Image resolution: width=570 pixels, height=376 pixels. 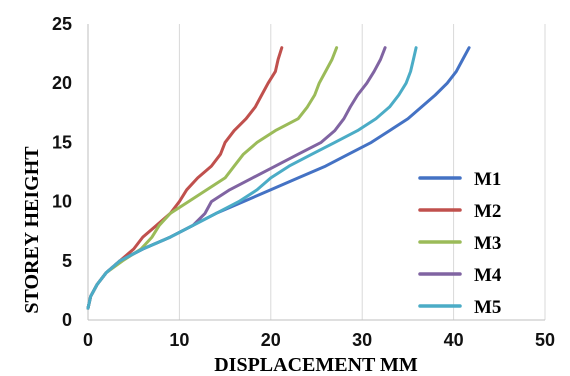 What do you see at coordinates (62, 24) in the screenshot?
I see `y-tick-label: 25` at bounding box center [62, 24].